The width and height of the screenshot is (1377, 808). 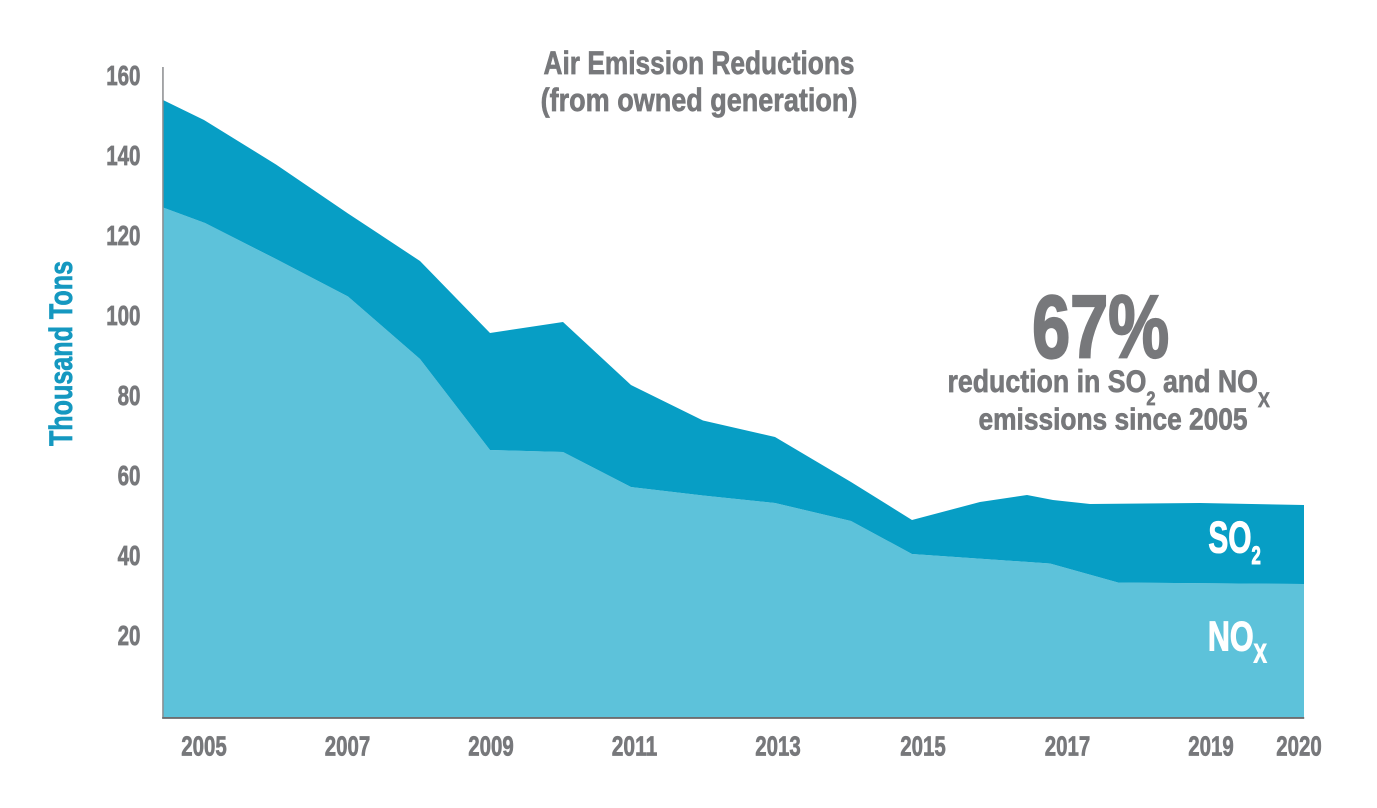 I want to click on svg-text: Thousand Tons, so click(x=62, y=353).